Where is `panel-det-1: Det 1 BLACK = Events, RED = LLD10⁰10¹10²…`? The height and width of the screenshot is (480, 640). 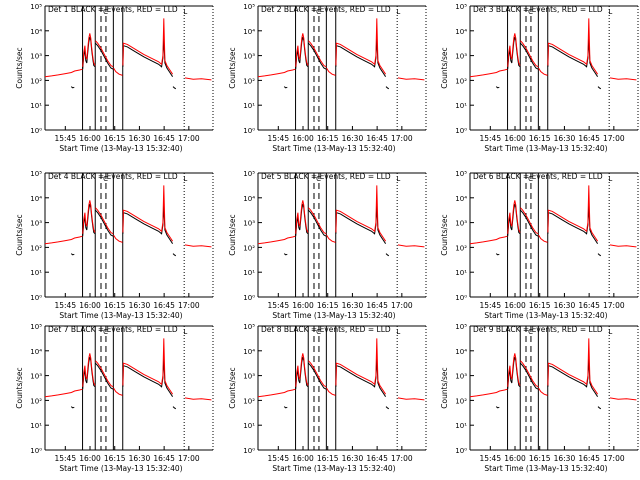
panel-det-1: Det 1 BLACK = Events, RED = LLD10⁰10¹10²… is located at coordinates (114, 78).